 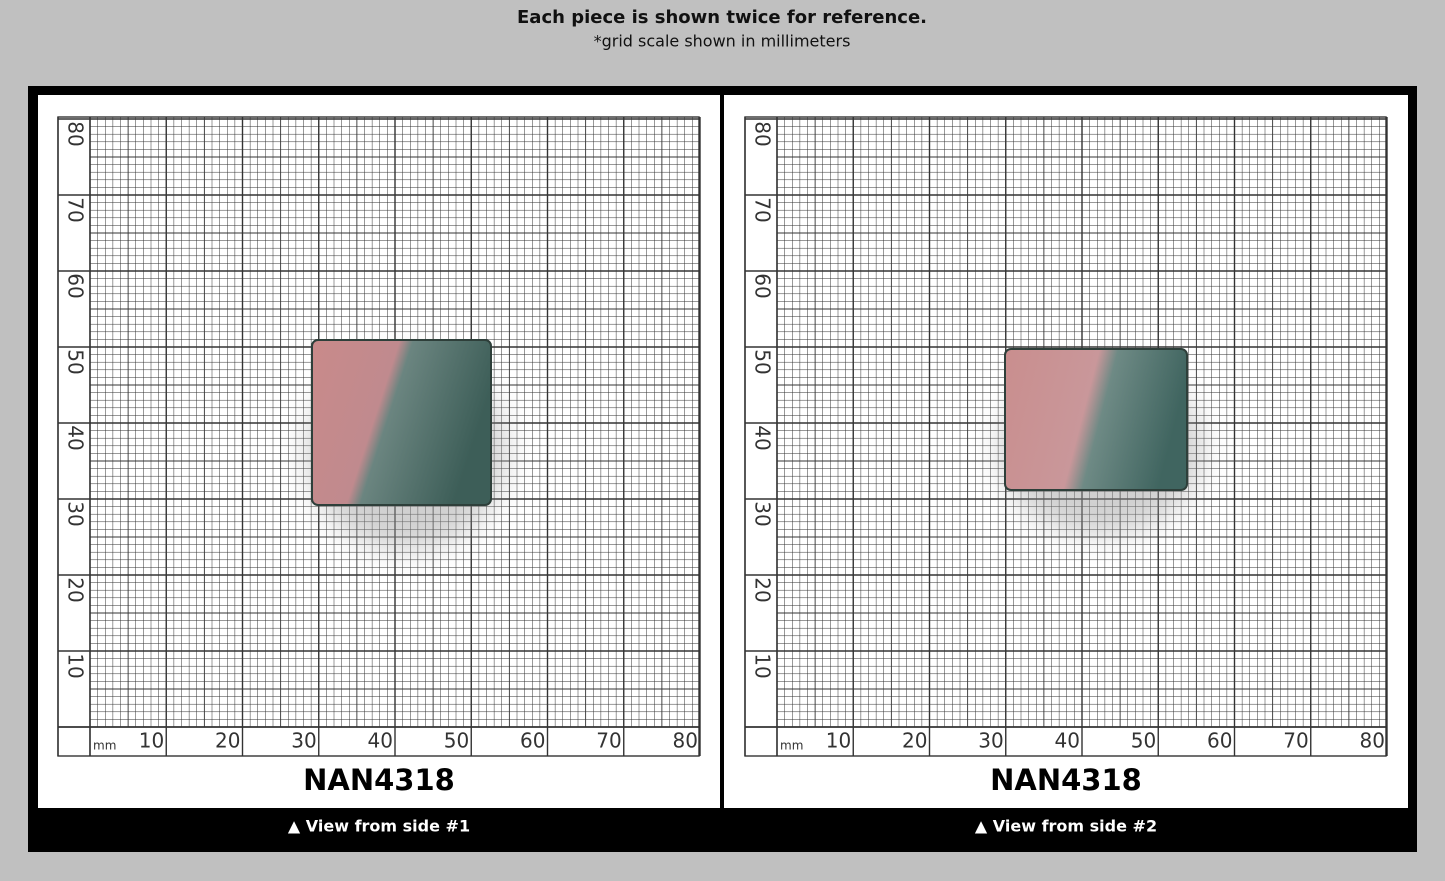 I want to click on caption: ▲ View from side #2, so click(x=1066, y=826).